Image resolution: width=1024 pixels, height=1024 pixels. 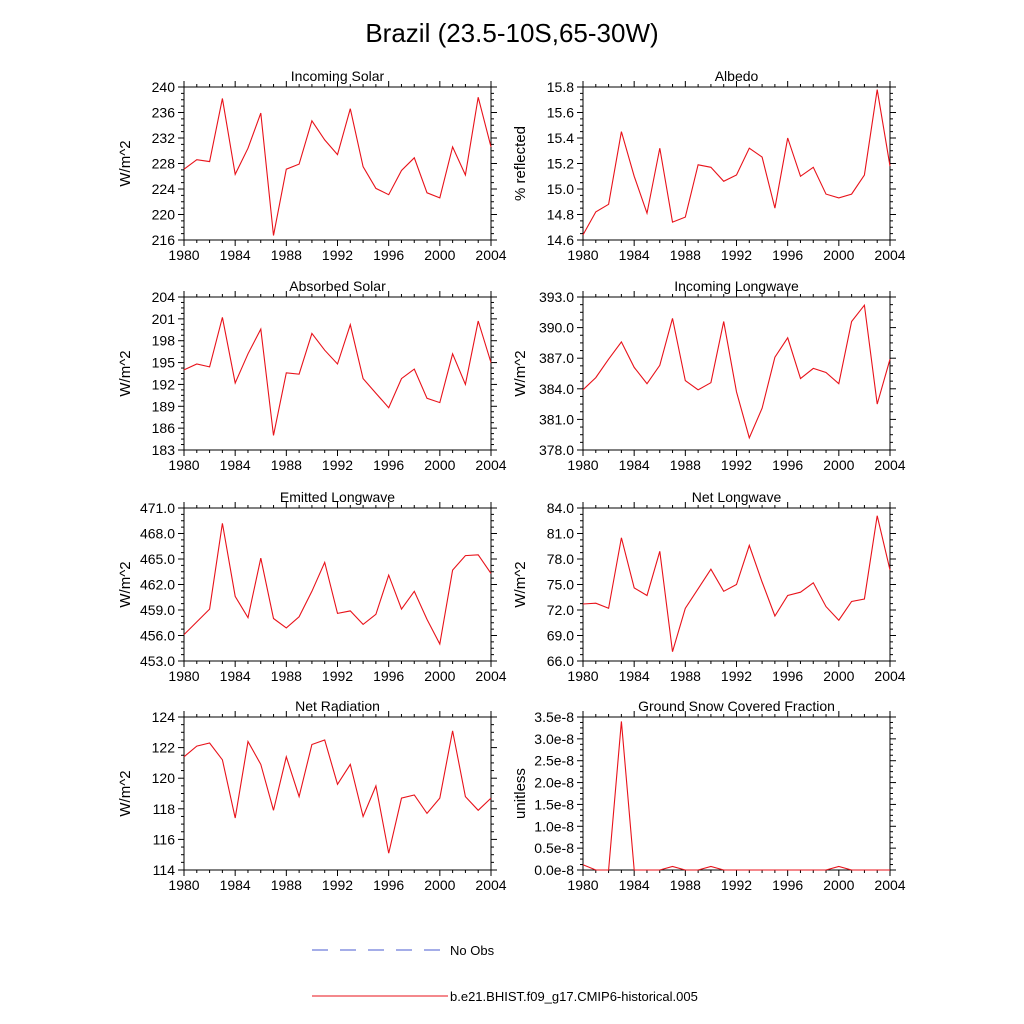 What do you see at coordinates (164, 870) in the screenshot?
I see `y-tick-label: 114` at bounding box center [164, 870].